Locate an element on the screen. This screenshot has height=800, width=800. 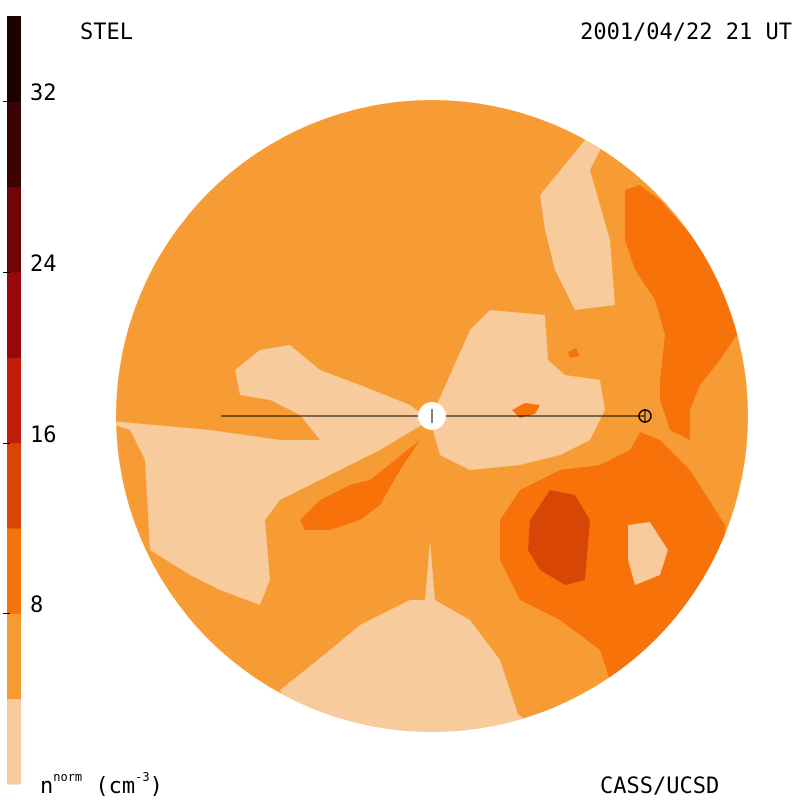
datetime-label: 2001/04/22 21 UT is located at coordinates (686, 32).